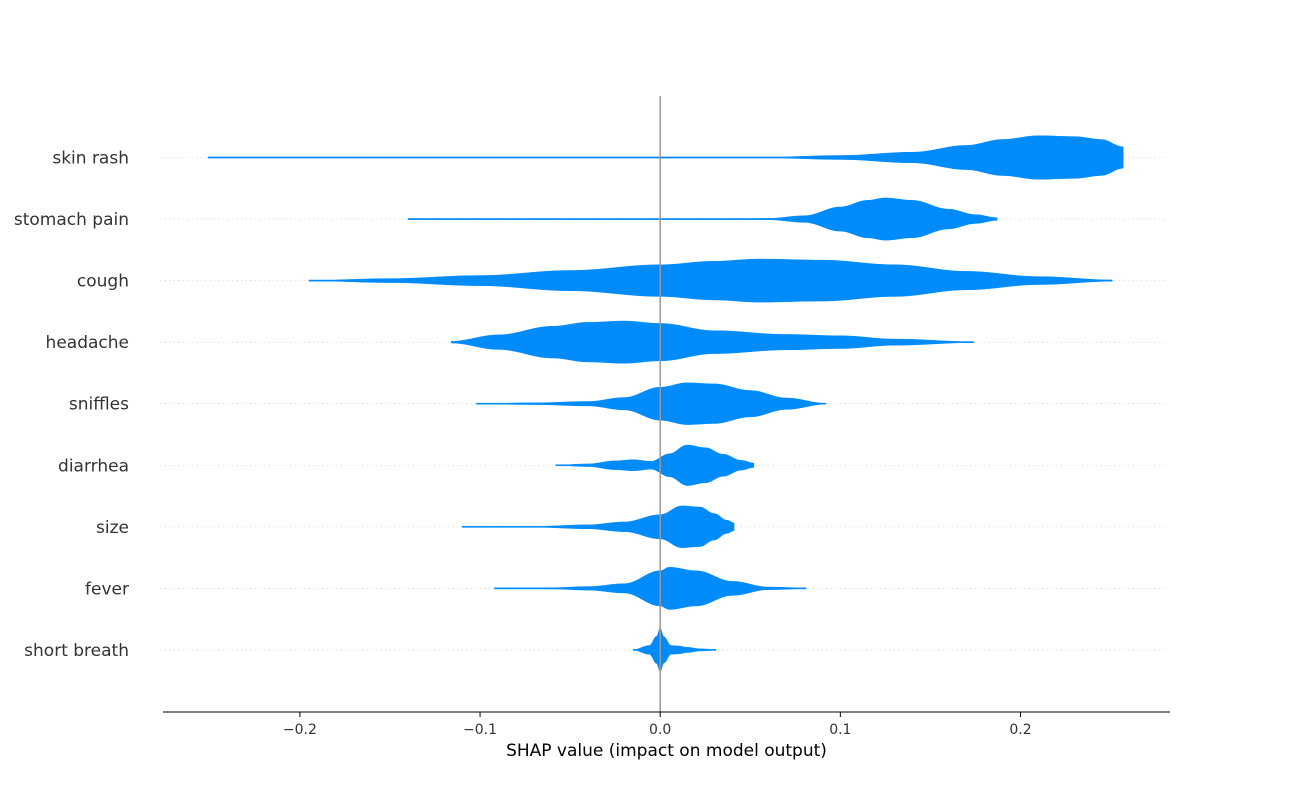 The height and width of the screenshot is (800, 1300). What do you see at coordinates (650, 588) in the screenshot?
I see `violin-fever` at bounding box center [650, 588].